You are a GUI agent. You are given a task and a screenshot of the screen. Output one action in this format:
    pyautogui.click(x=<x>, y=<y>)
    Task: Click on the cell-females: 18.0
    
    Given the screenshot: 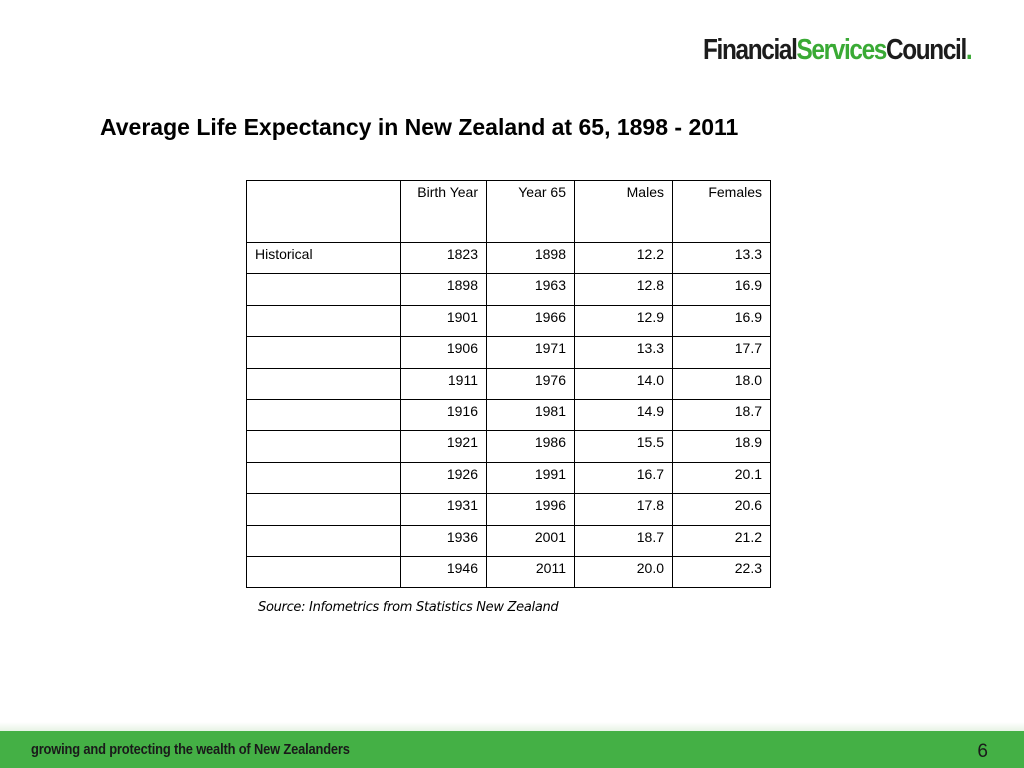 What is the action you would take?
    pyautogui.click(x=721, y=383)
    